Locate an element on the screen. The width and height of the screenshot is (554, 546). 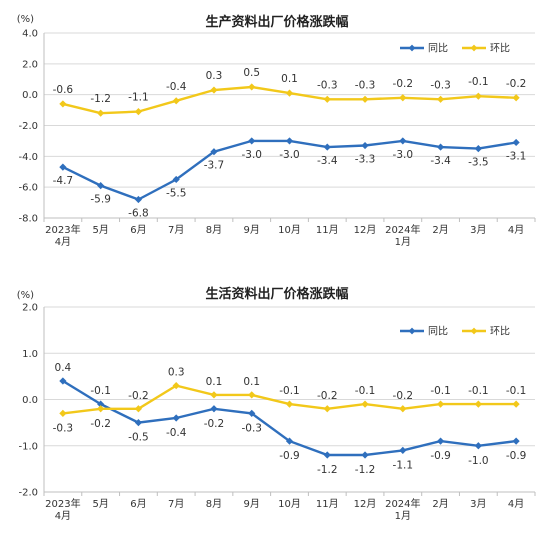
y-tick-label: -1.0 is located at coordinates (28, 446).